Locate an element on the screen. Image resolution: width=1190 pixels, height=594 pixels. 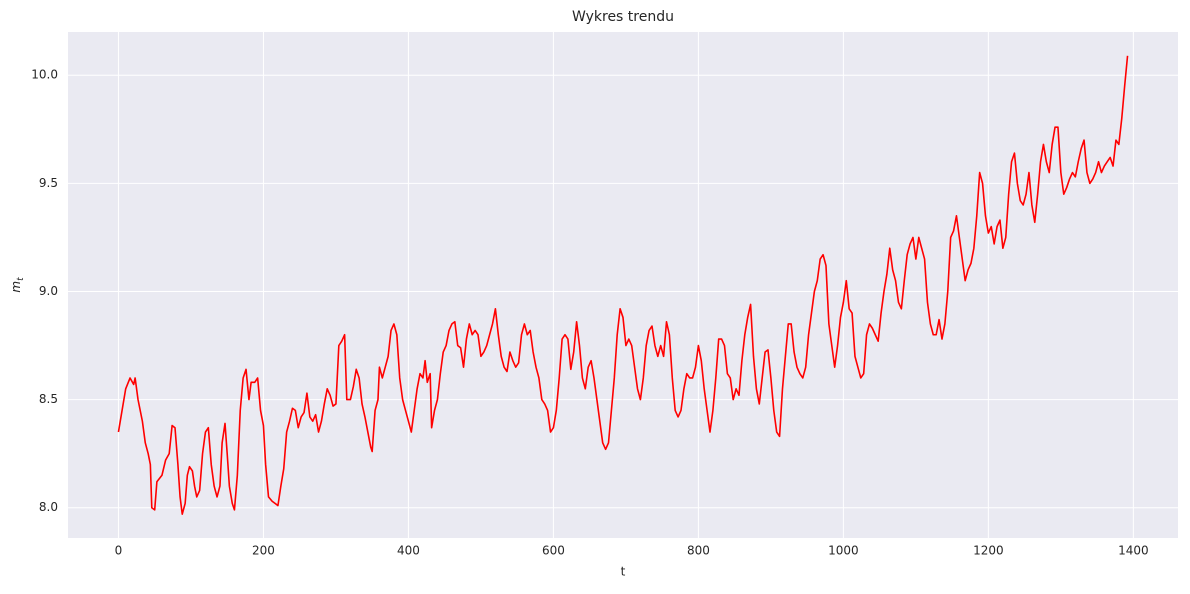
x-tick-label: 400 is located at coordinates (408, 551).